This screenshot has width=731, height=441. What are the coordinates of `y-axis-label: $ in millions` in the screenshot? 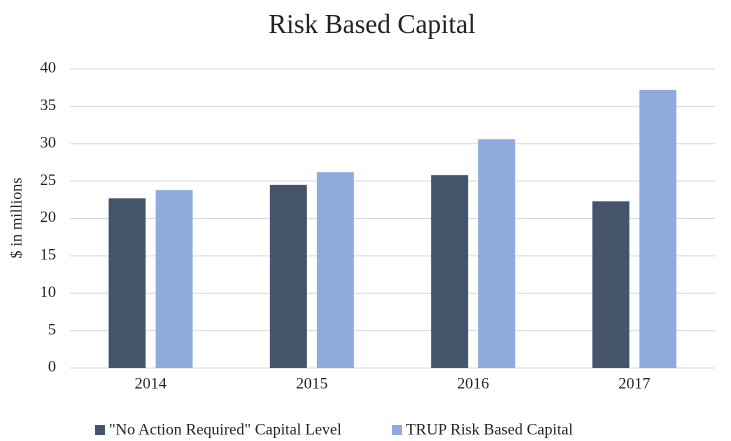 It's located at (17, 218).